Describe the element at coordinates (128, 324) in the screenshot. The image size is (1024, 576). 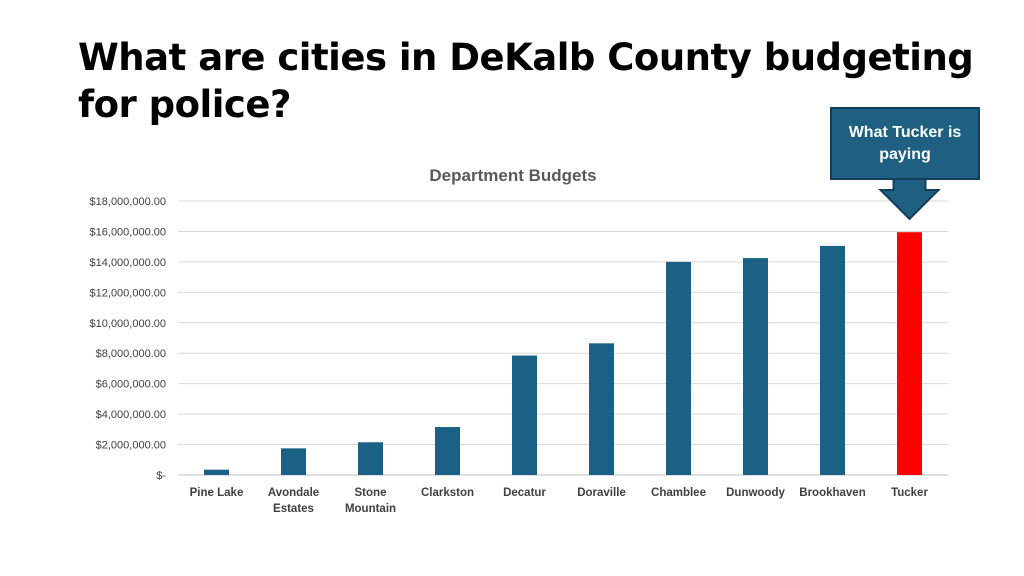
I see `y-tick-label: $10,000,000.00` at that location.